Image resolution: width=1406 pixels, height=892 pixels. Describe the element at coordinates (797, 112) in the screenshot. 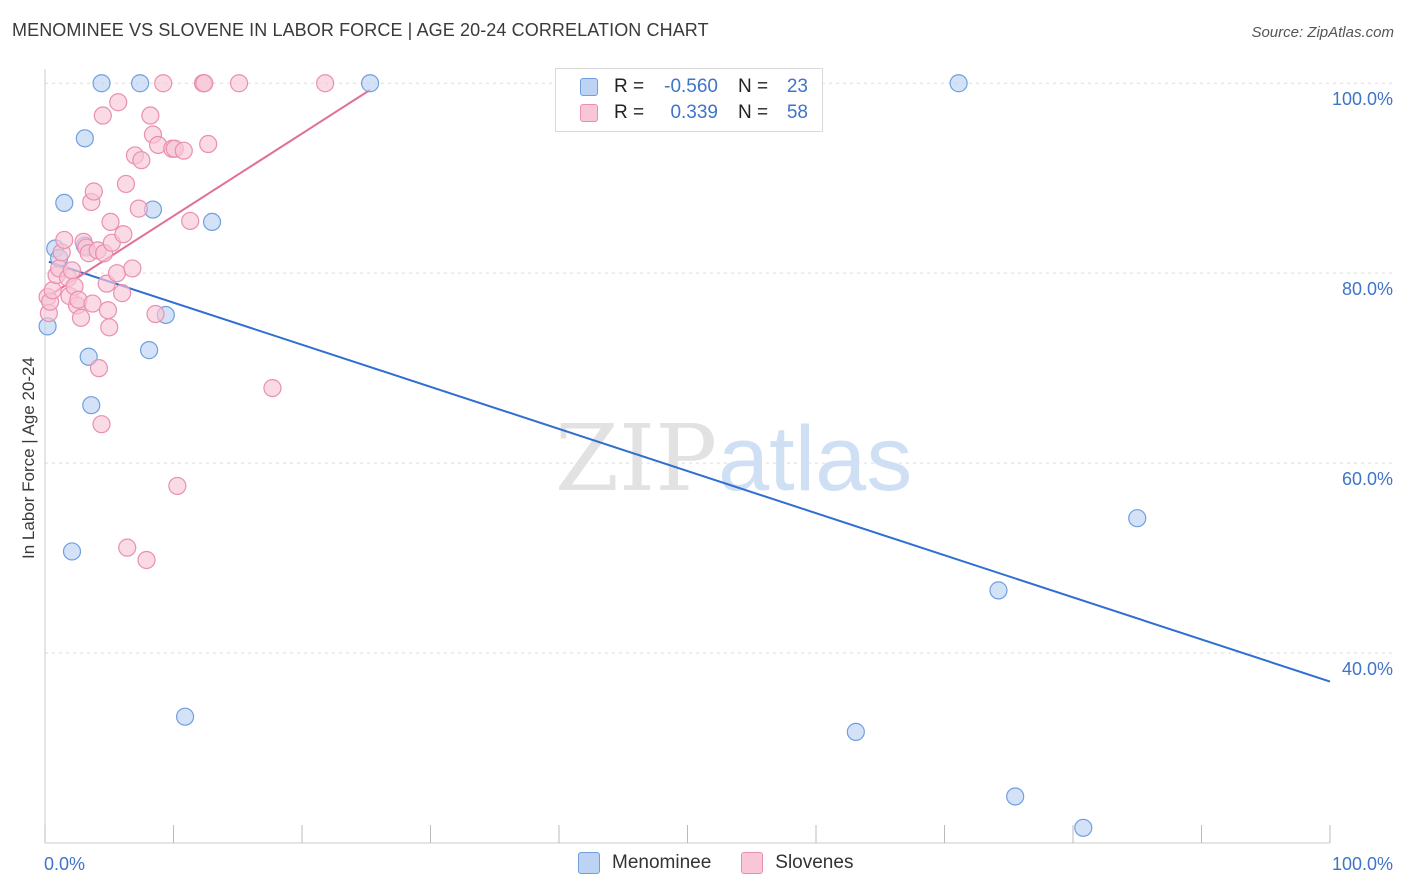

I see `legend-n-value: 58` at that location.